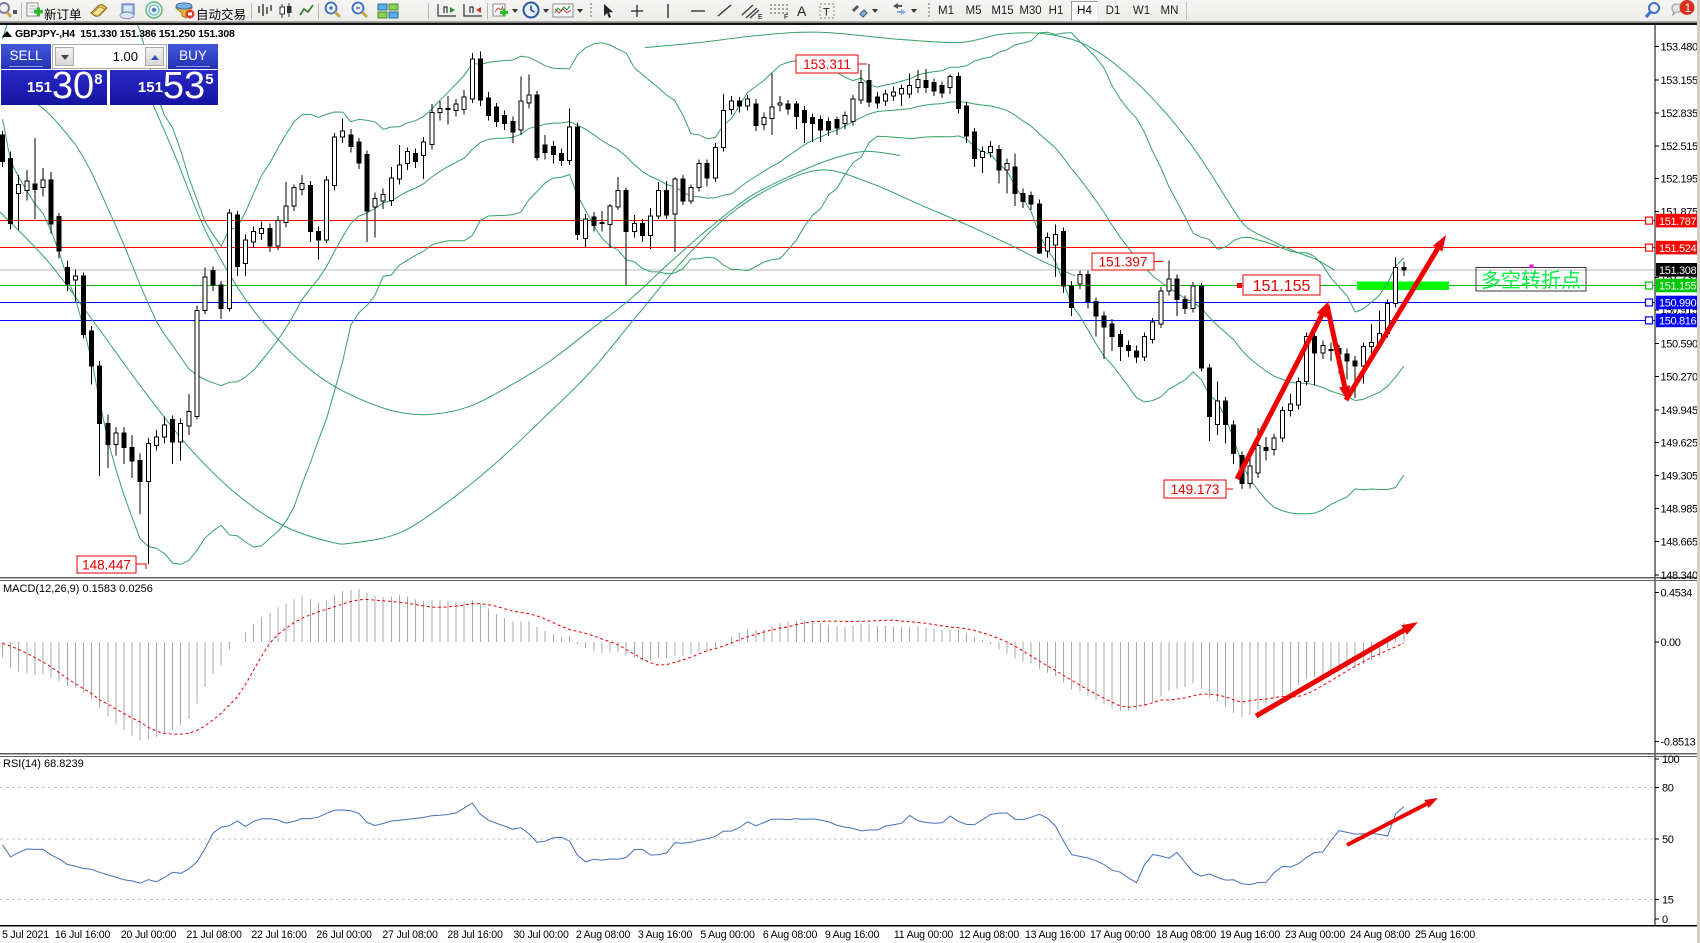 Image resolution: width=1700 pixels, height=943 pixels. I want to click on svg-text: 9 Aug 16:00, so click(852, 935).